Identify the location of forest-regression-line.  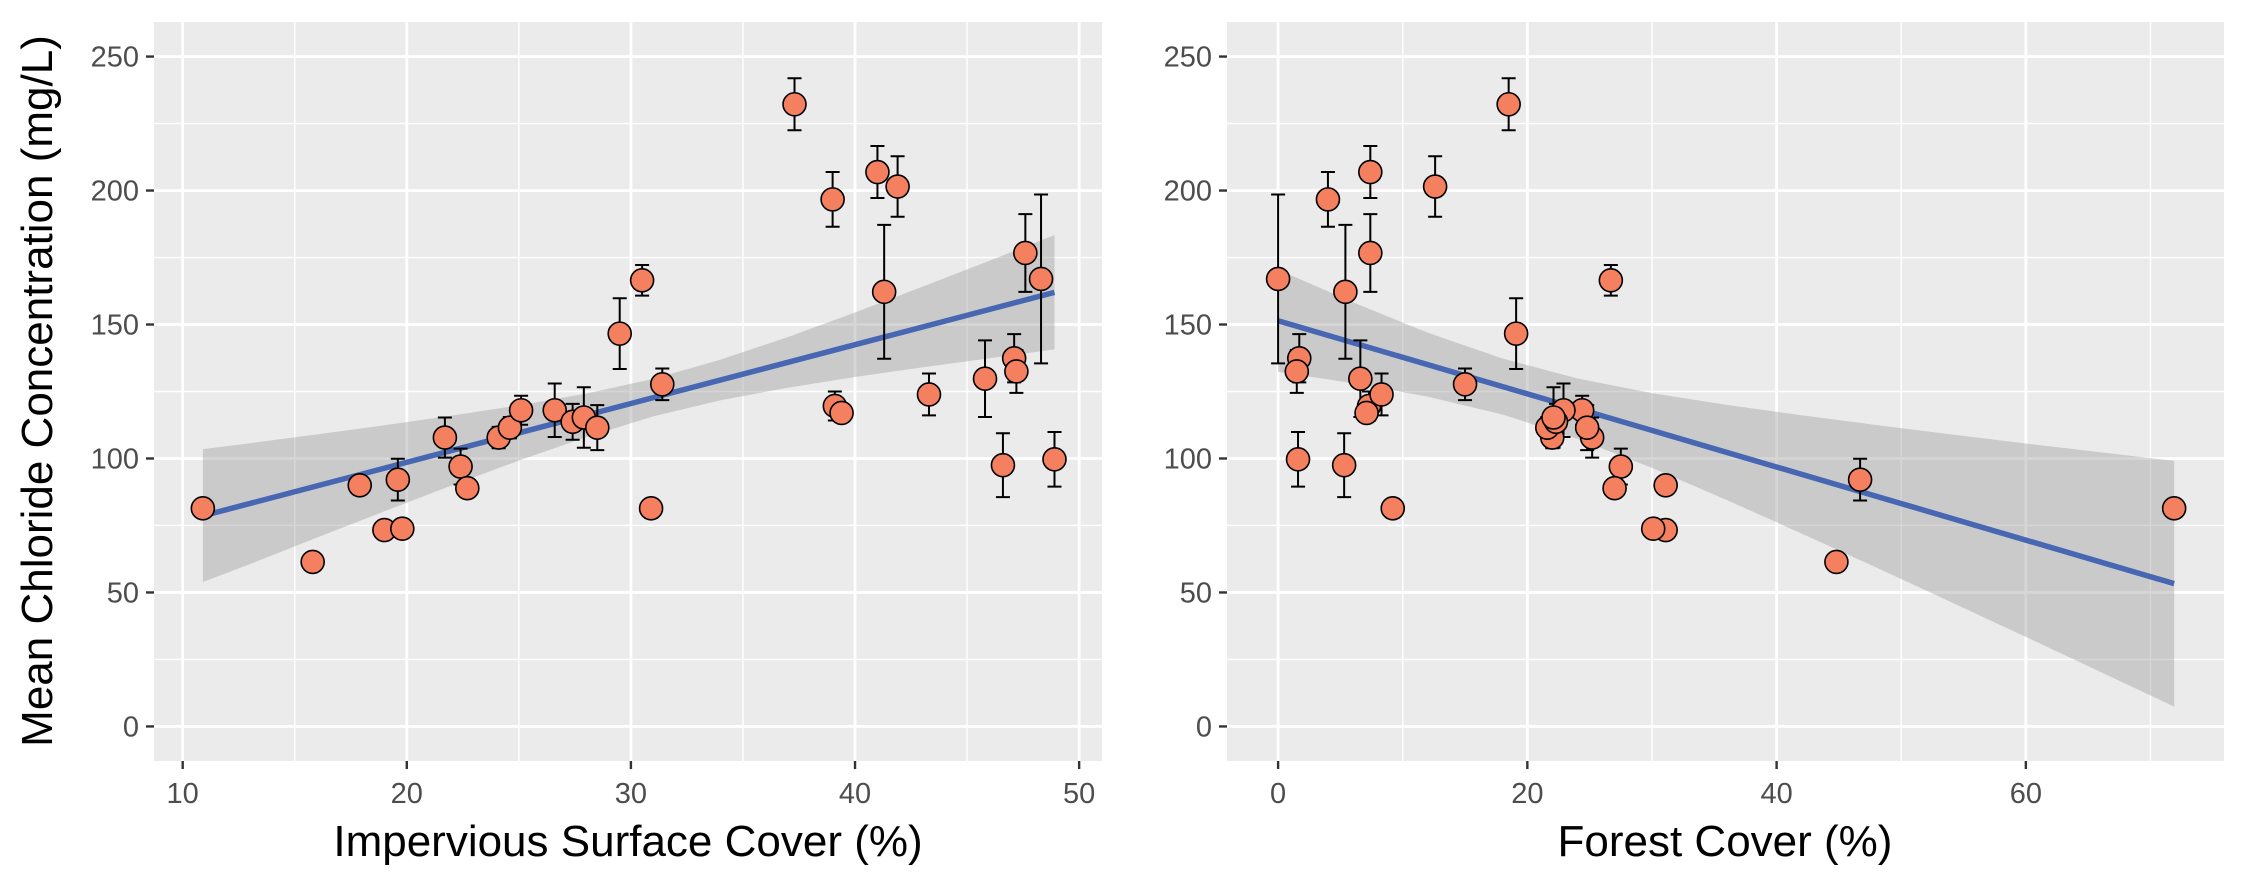
(1726, 452).